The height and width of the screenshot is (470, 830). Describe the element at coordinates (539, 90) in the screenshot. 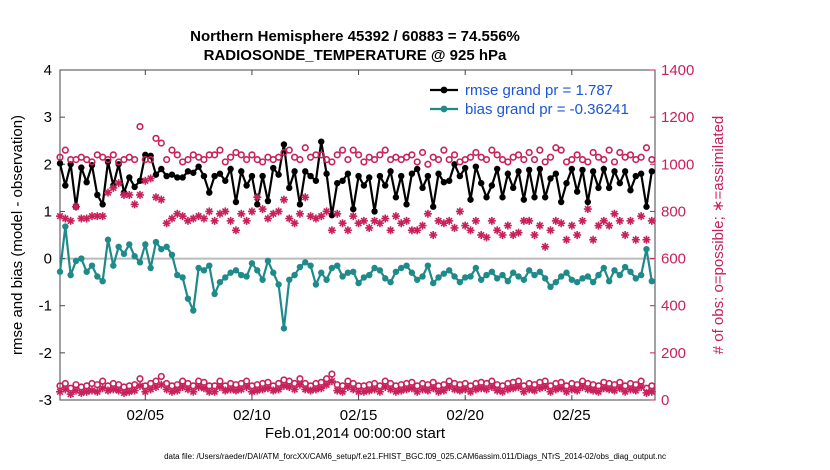

I see `legend-label: rmse grand pr = 1.787` at that location.